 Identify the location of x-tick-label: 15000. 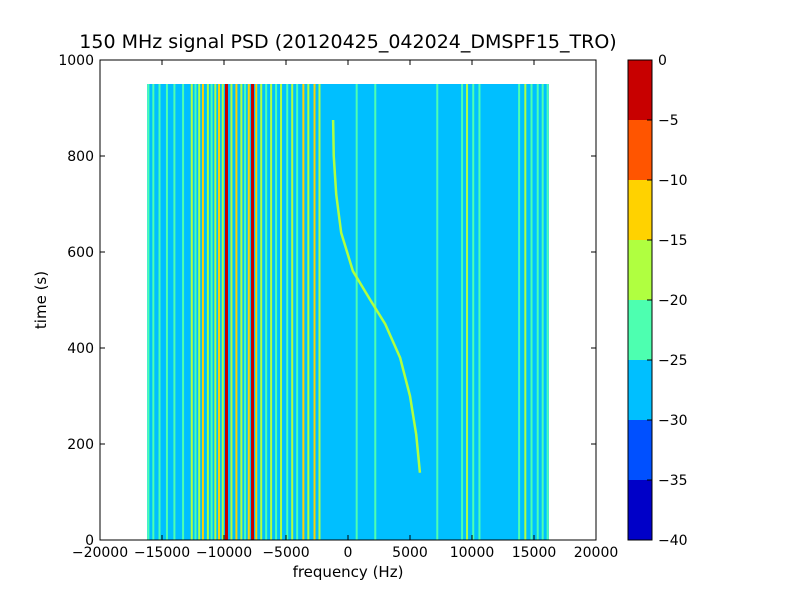
(534, 553).